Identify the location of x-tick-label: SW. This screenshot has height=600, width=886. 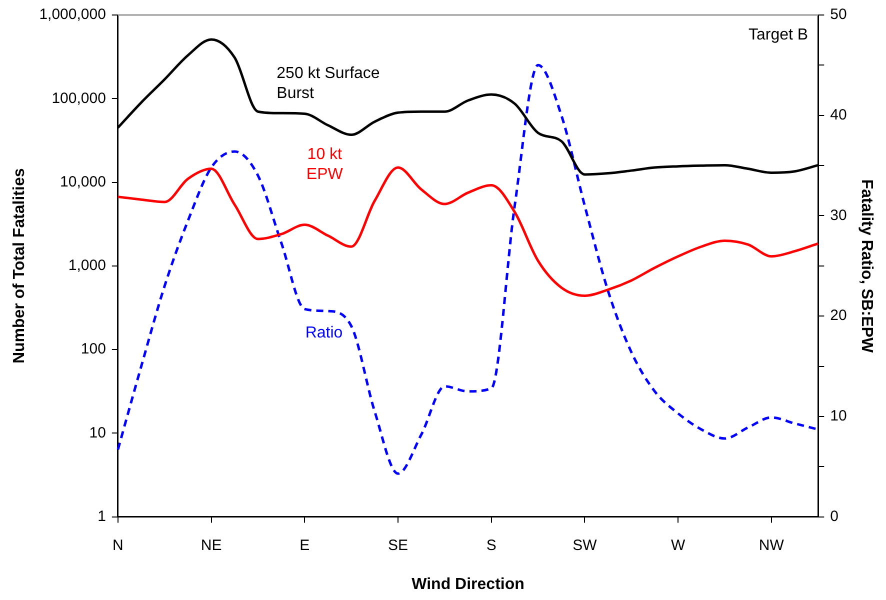
(585, 545).